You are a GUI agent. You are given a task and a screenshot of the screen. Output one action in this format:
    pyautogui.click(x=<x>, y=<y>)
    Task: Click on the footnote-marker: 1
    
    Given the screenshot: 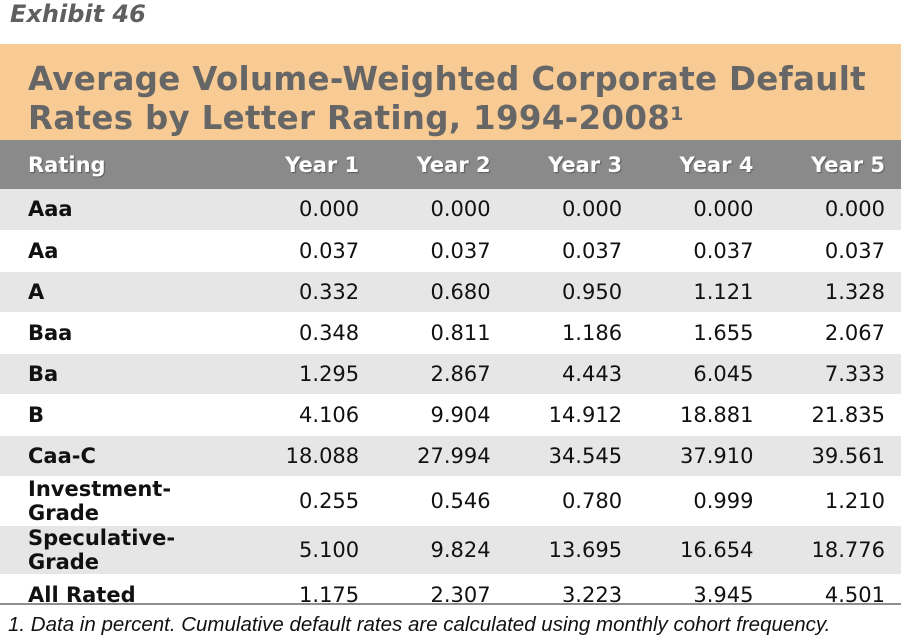 What is the action you would take?
    pyautogui.click(x=677, y=114)
    